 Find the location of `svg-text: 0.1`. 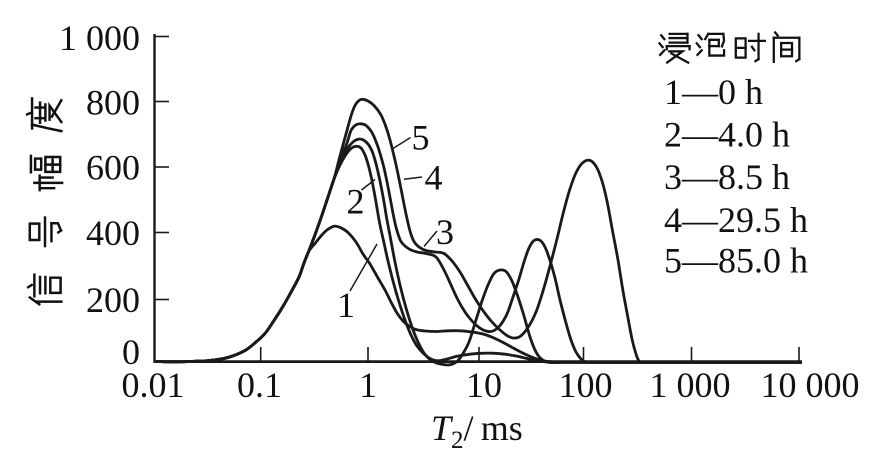

svg-text: 0.1 is located at coordinates (259, 385).